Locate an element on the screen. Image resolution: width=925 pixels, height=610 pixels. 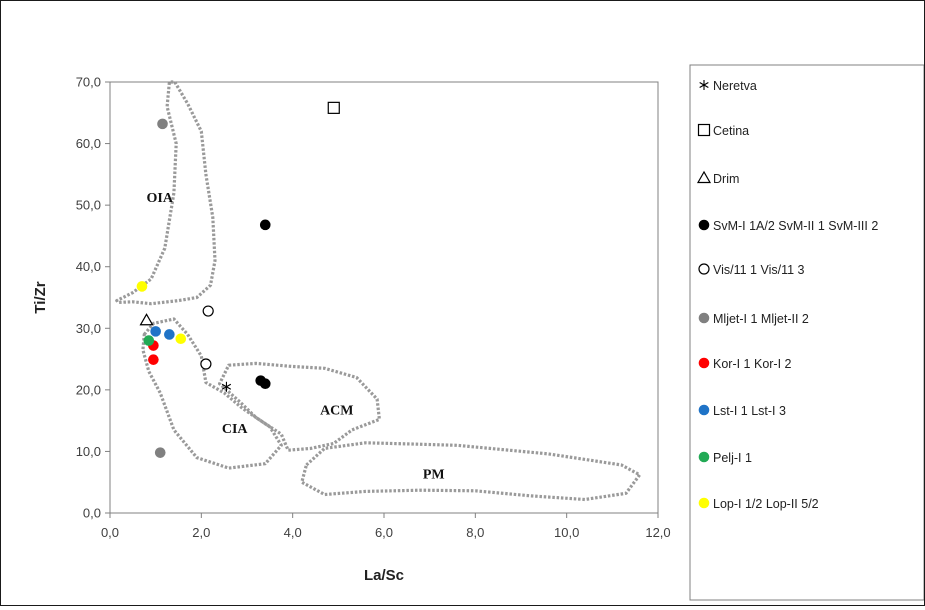
region-label-oia: OIA is located at coordinates (160, 198).